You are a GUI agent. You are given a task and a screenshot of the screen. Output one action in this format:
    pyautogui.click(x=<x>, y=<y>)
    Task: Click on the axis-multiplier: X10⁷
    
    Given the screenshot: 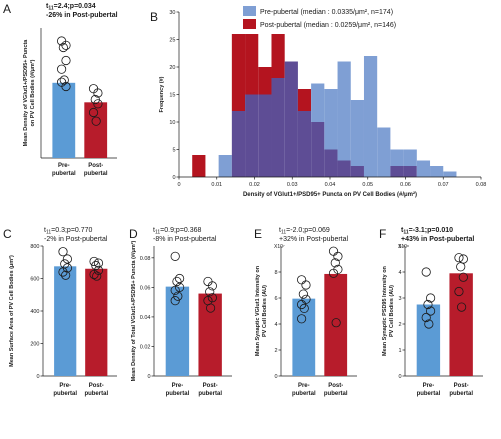 What is the action you would take?
    pyautogui.click(x=279, y=247)
    